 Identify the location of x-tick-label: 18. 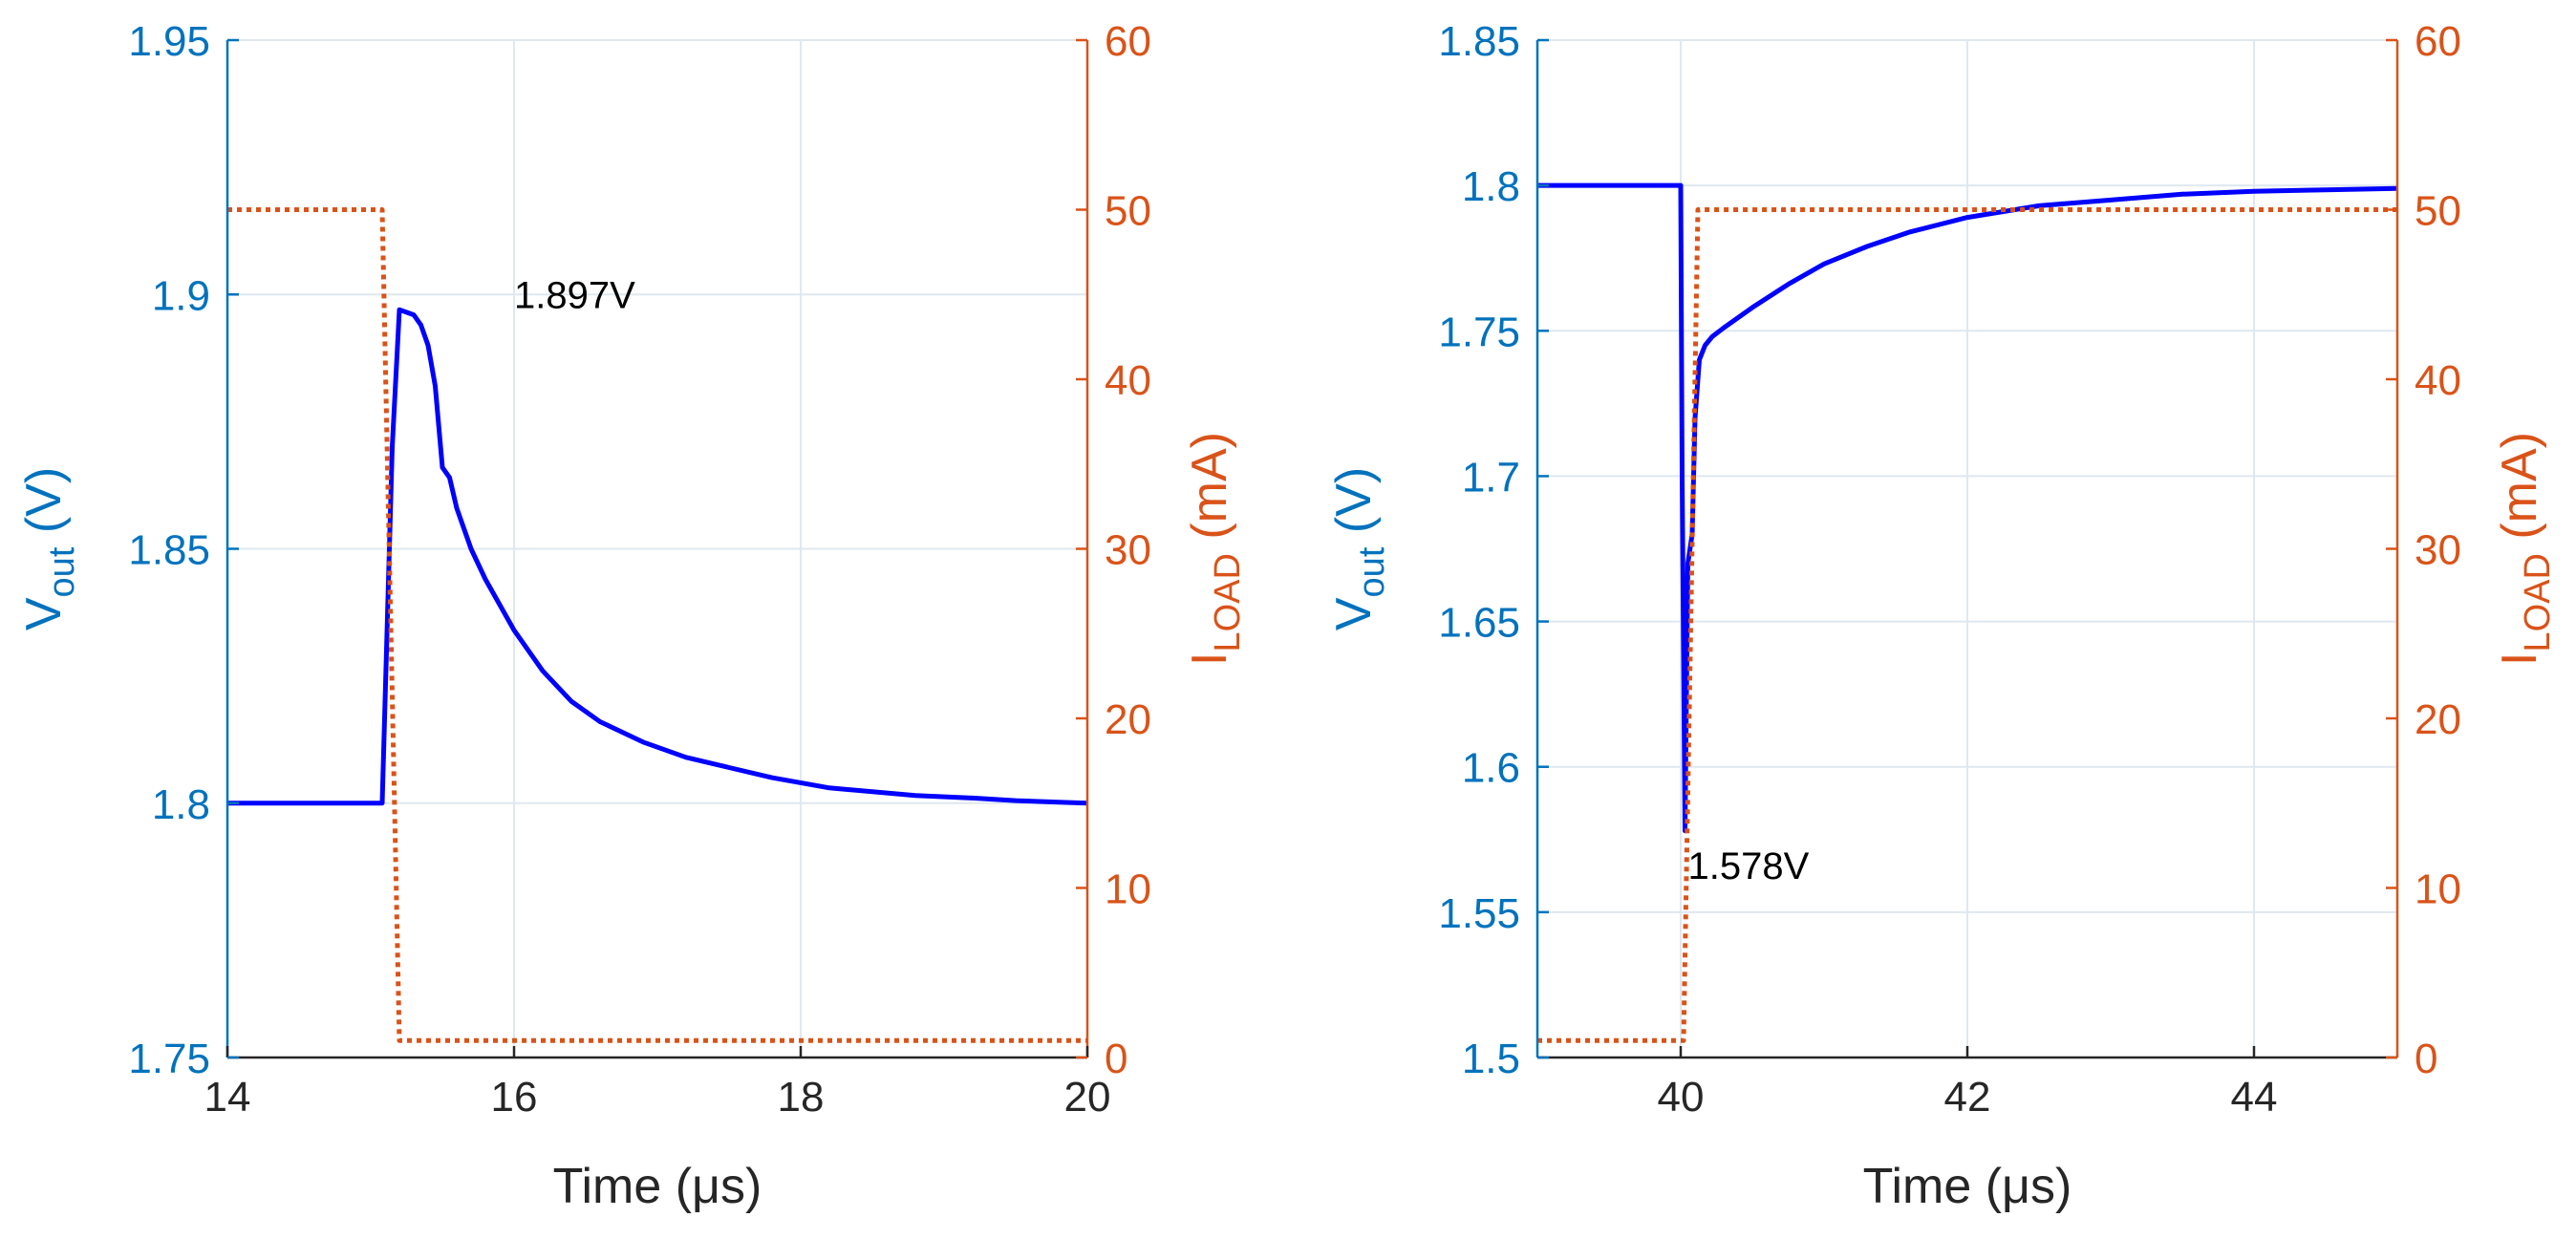
(801, 1097).